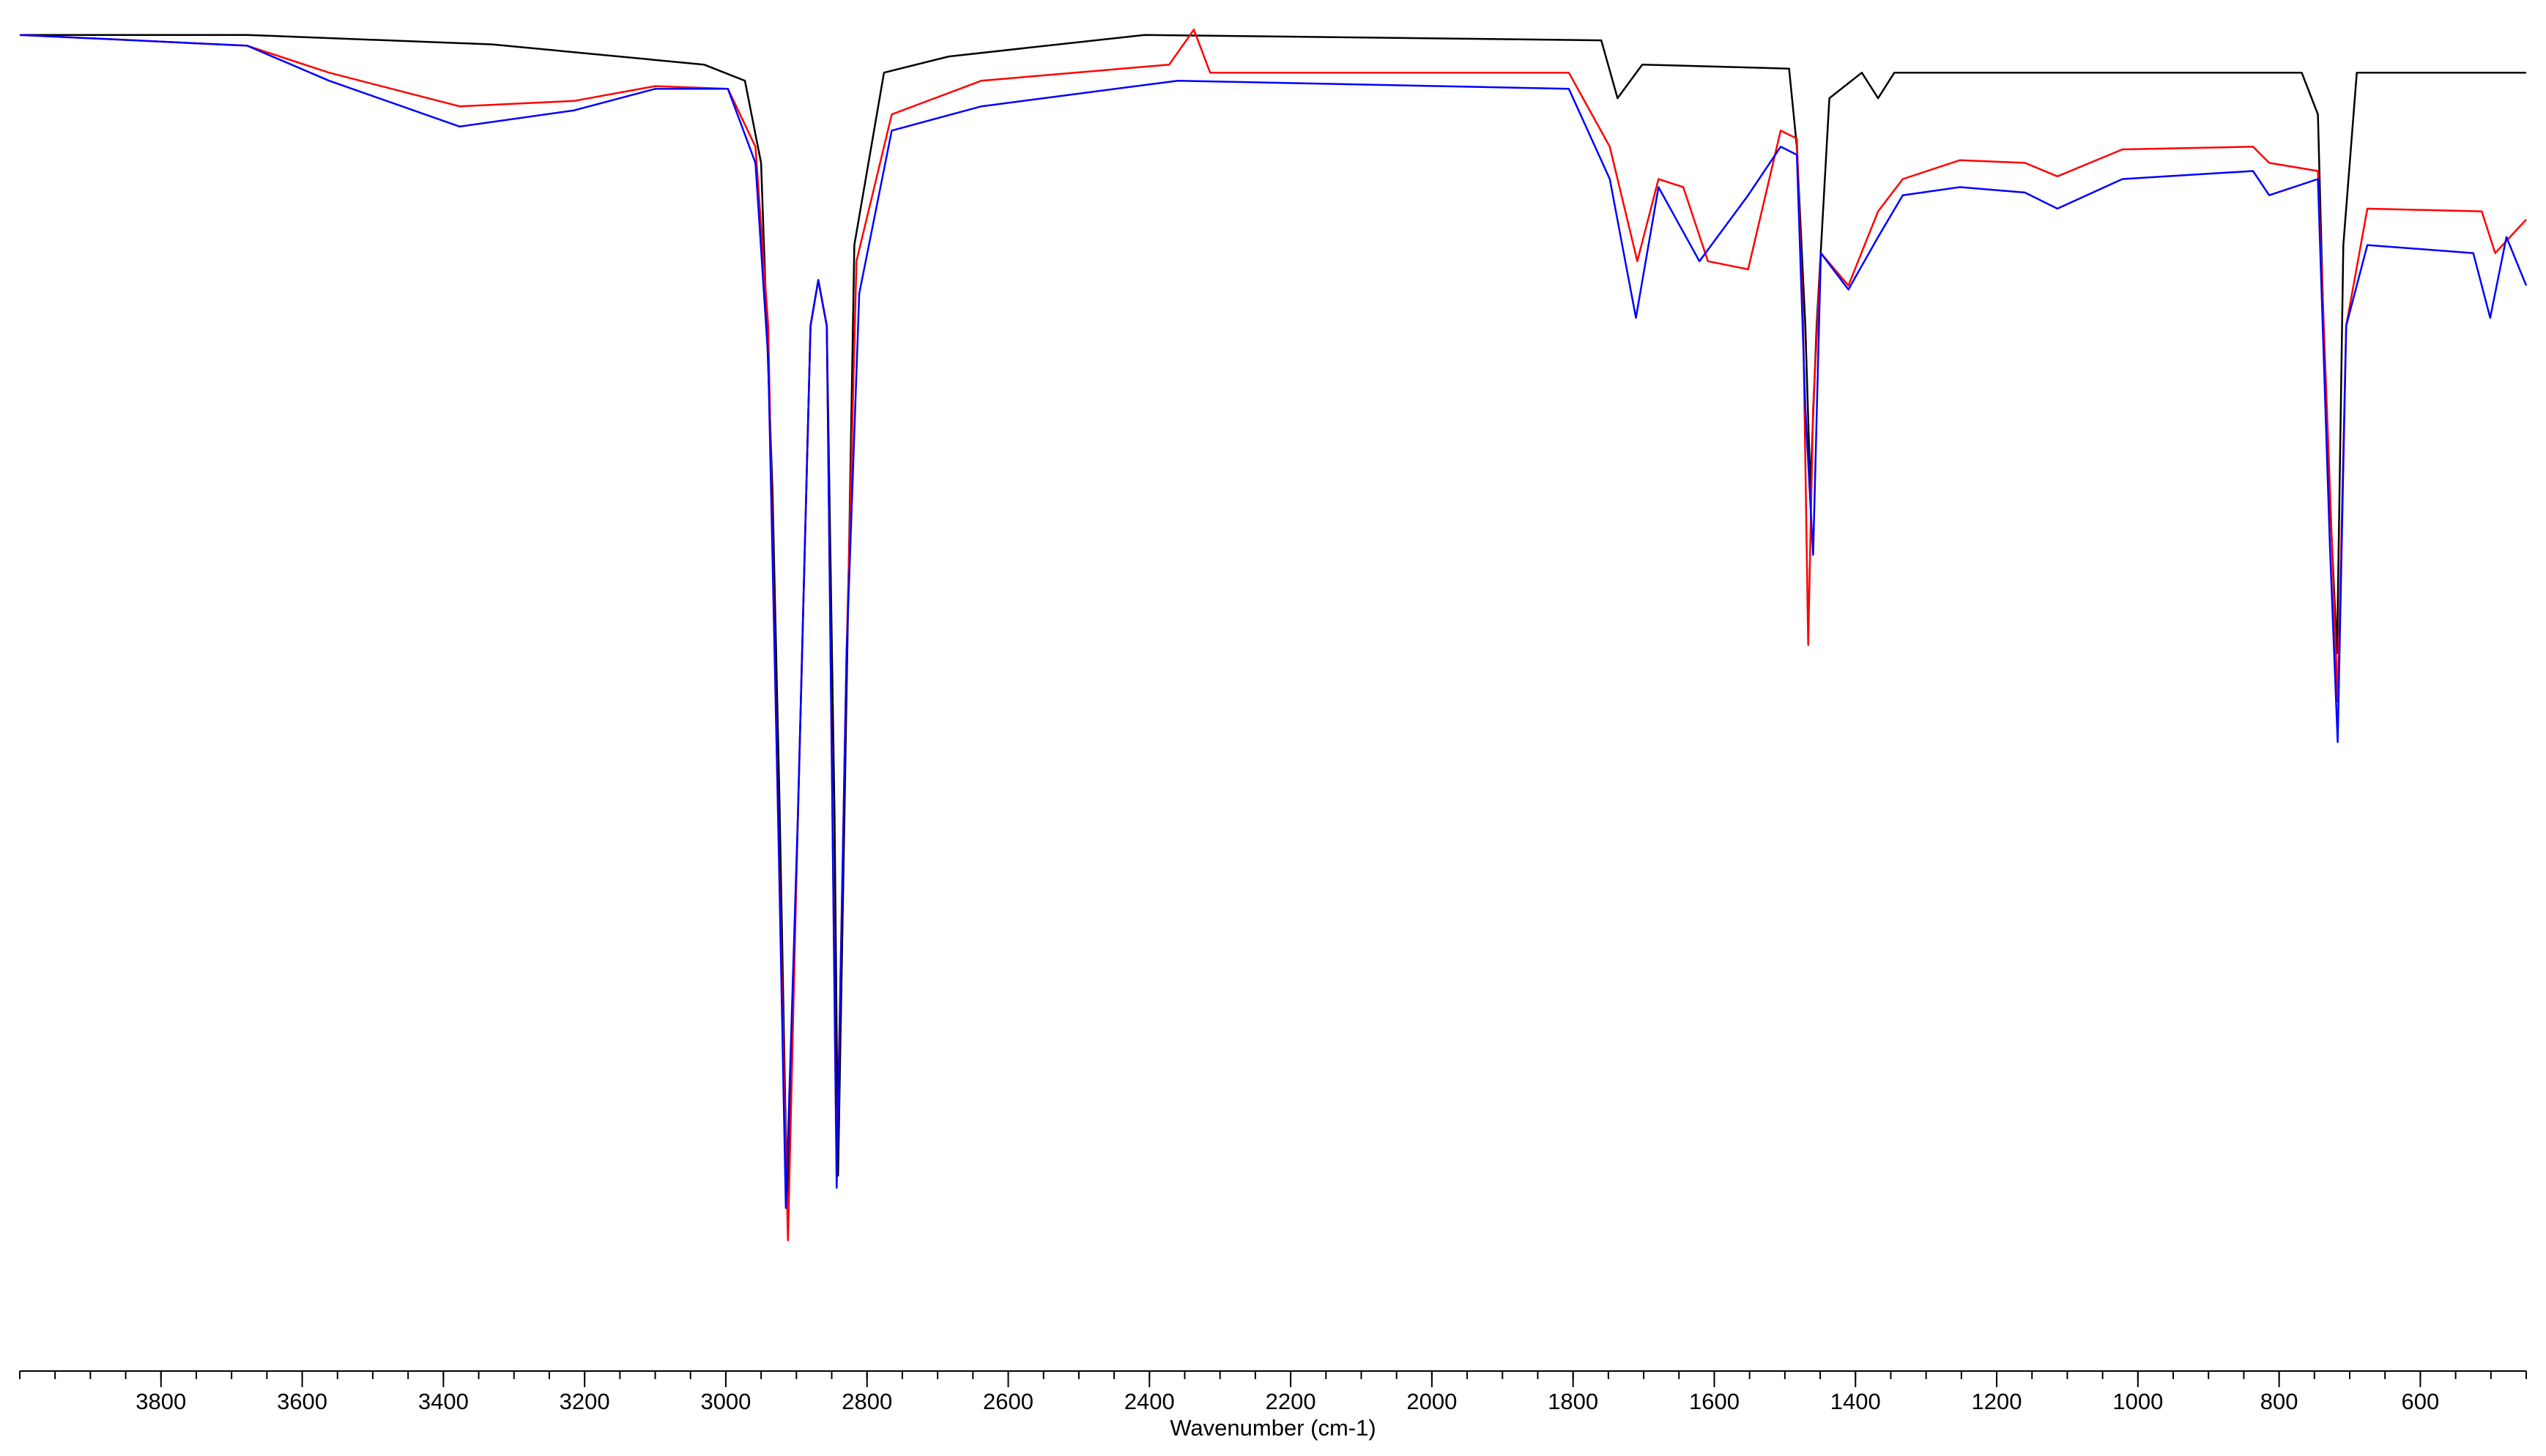 This screenshot has width=2546, height=1456. What do you see at coordinates (2279, 1402) in the screenshot?
I see `x-tick-label: 800` at bounding box center [2279, 1402].